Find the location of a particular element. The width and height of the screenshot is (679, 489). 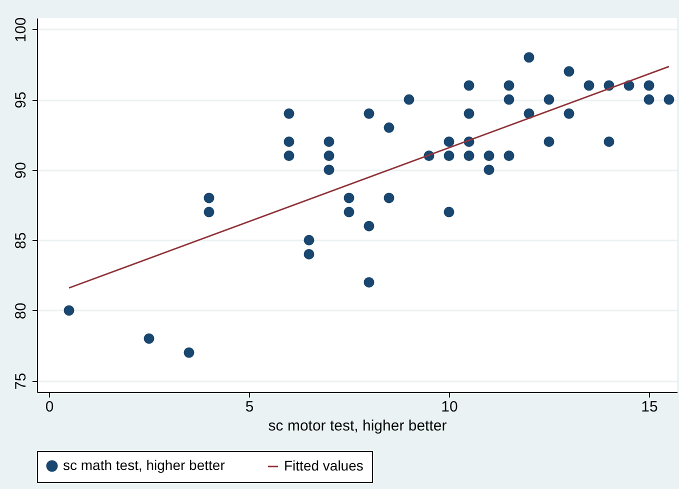

y-tick-label: 100 is located at coordinates (21, 29).